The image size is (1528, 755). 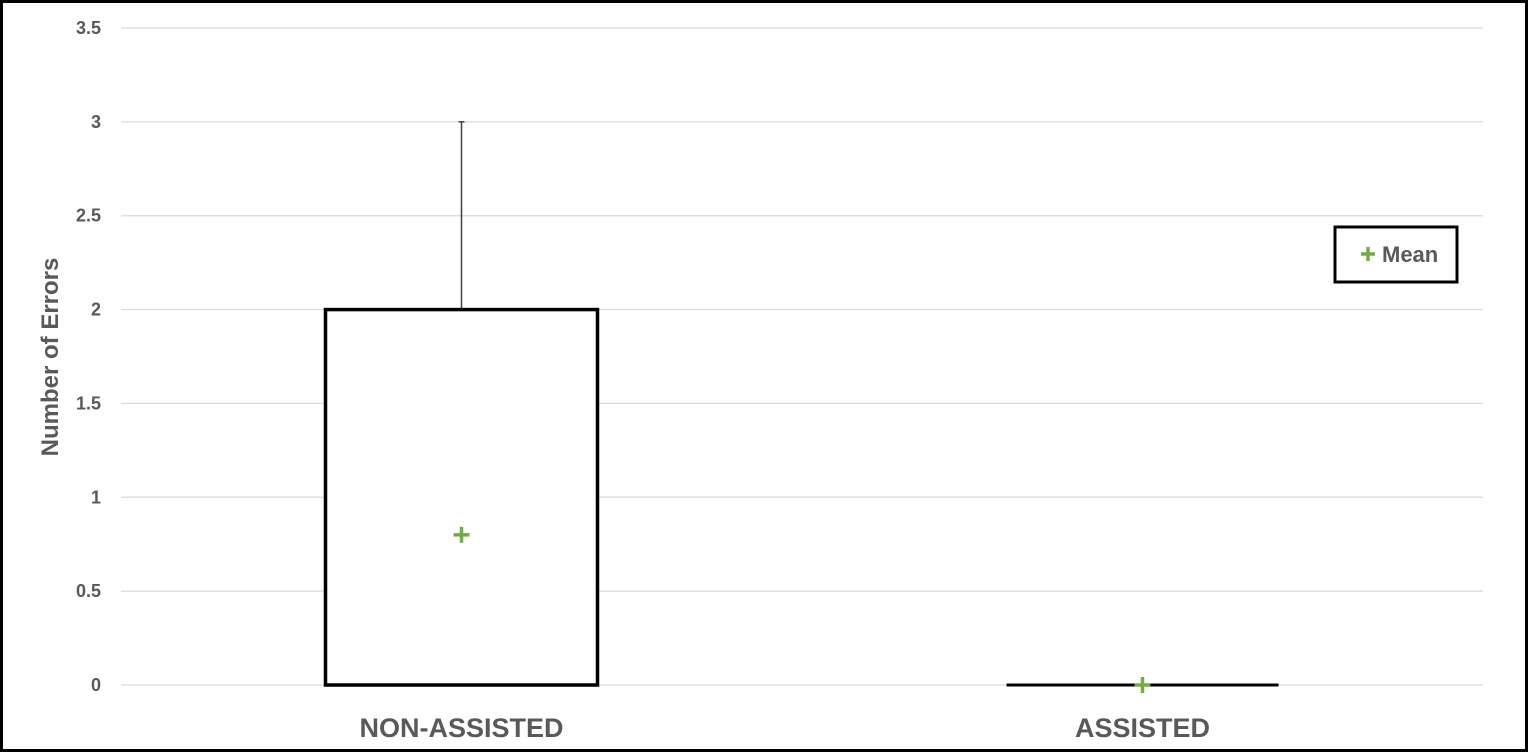 I want to click on y-tick-label: 2, so click(x=96, y=310).